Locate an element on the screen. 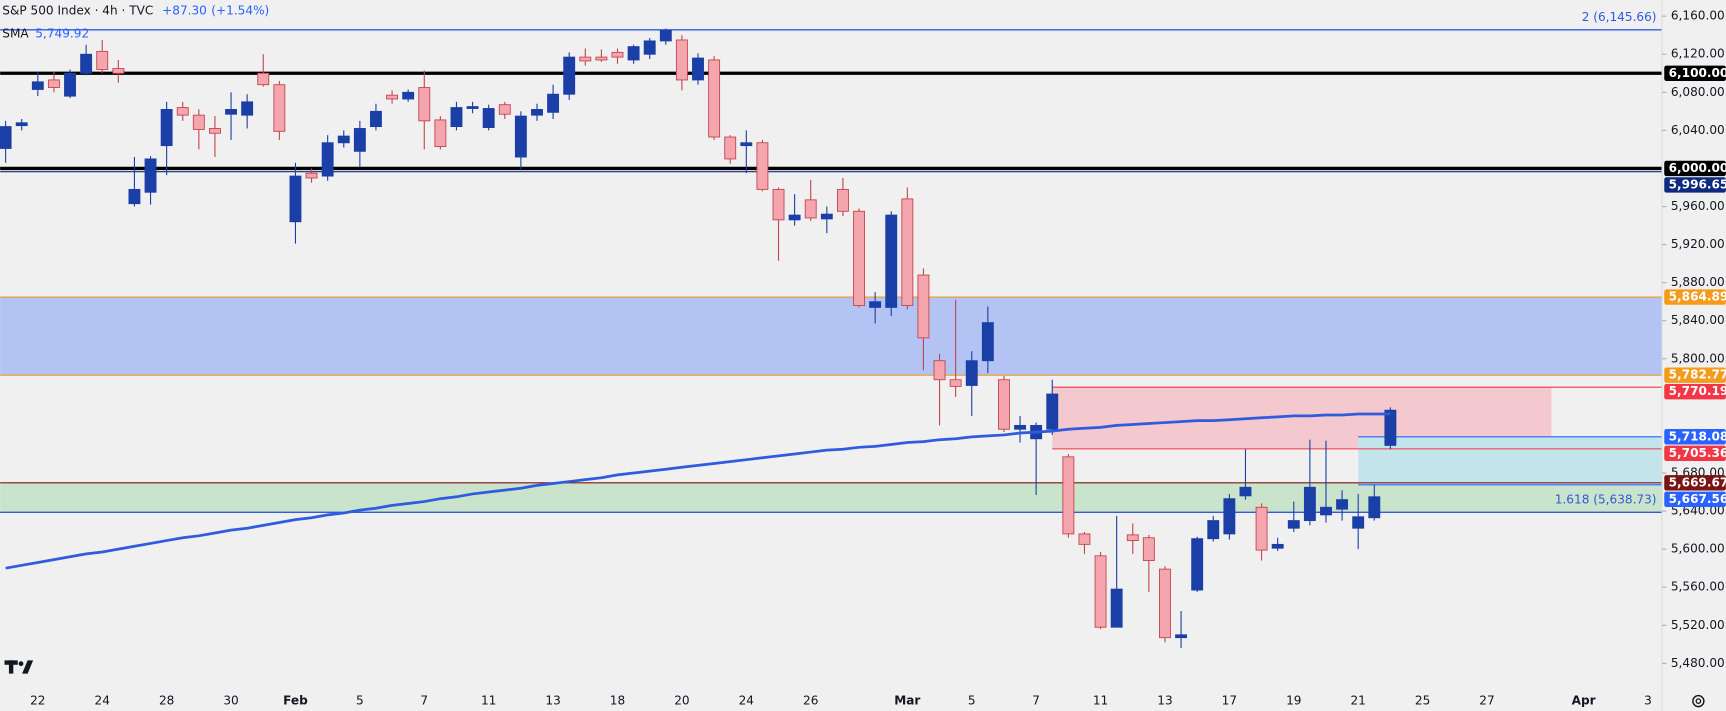  x-tick-label: 20 is located at coordinates (681, 701).